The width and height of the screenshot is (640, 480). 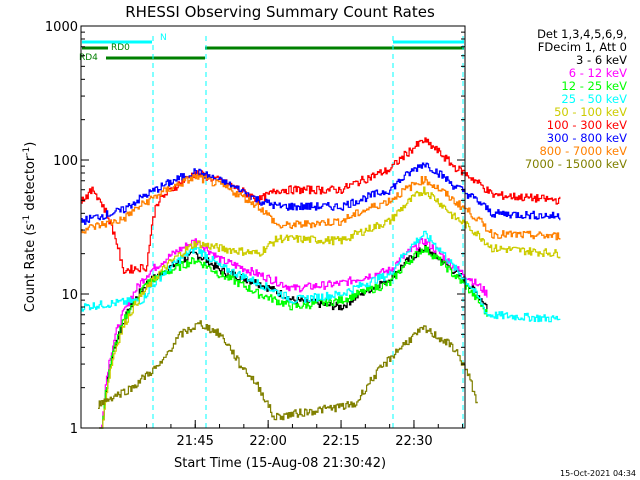 I want to click on y-axis-label-part: Count Rate (s, so click(x=30, y=268).